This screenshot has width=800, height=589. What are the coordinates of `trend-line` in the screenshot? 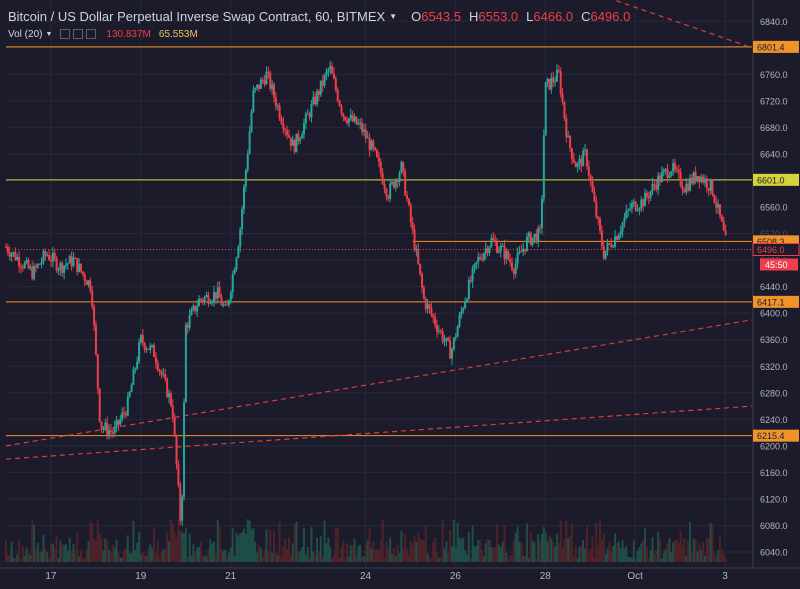 It's located at (379, 432).